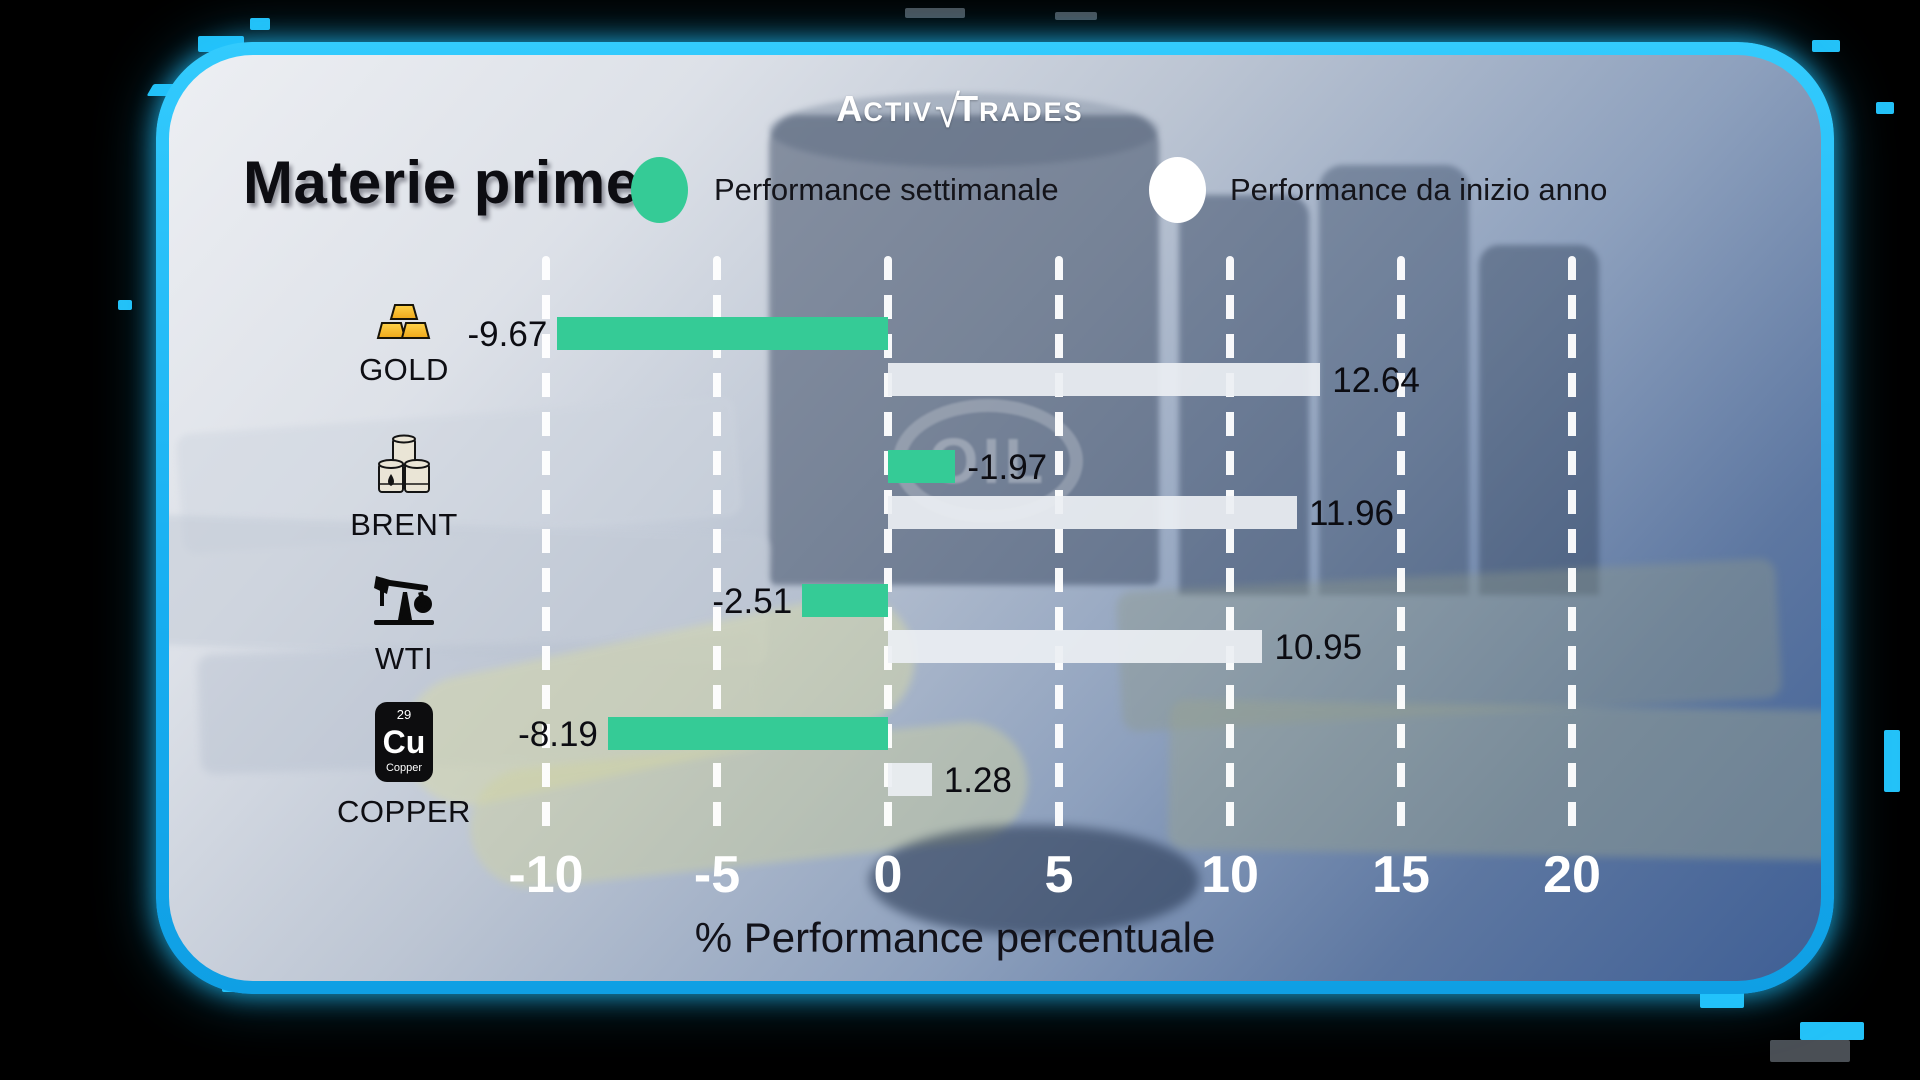 The height and width of the screenshot is (1080, 1920). I want to click on weekly-value-wti: -2.51, so click(752, 601).